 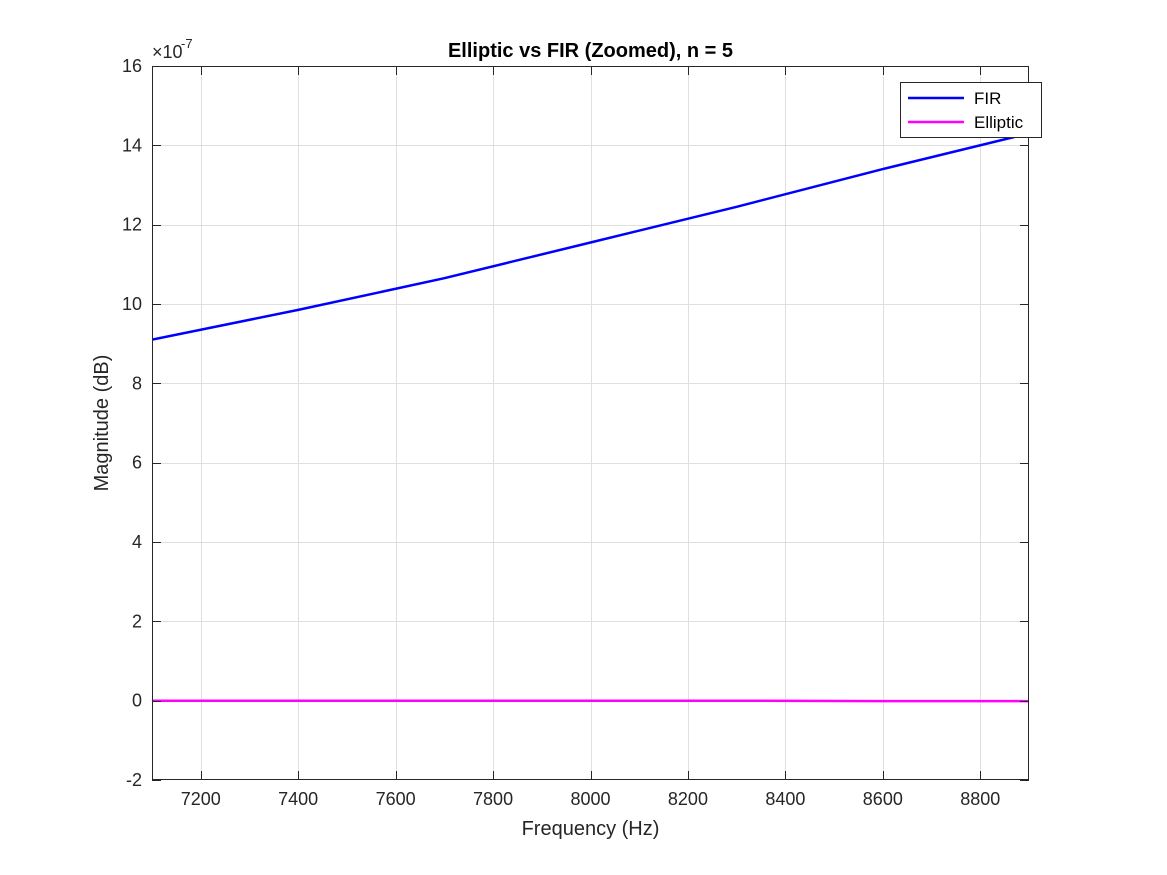 I want to click on legend: FIR Elliptic, so click(x=971, y=110).